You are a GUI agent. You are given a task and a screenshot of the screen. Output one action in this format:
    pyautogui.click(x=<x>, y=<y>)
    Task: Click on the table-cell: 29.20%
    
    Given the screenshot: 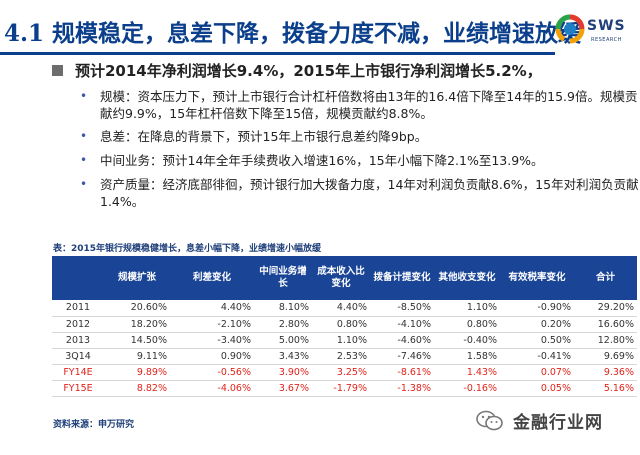 What is the action you would take?
    pyautogui.click(x=605, y=308)
    